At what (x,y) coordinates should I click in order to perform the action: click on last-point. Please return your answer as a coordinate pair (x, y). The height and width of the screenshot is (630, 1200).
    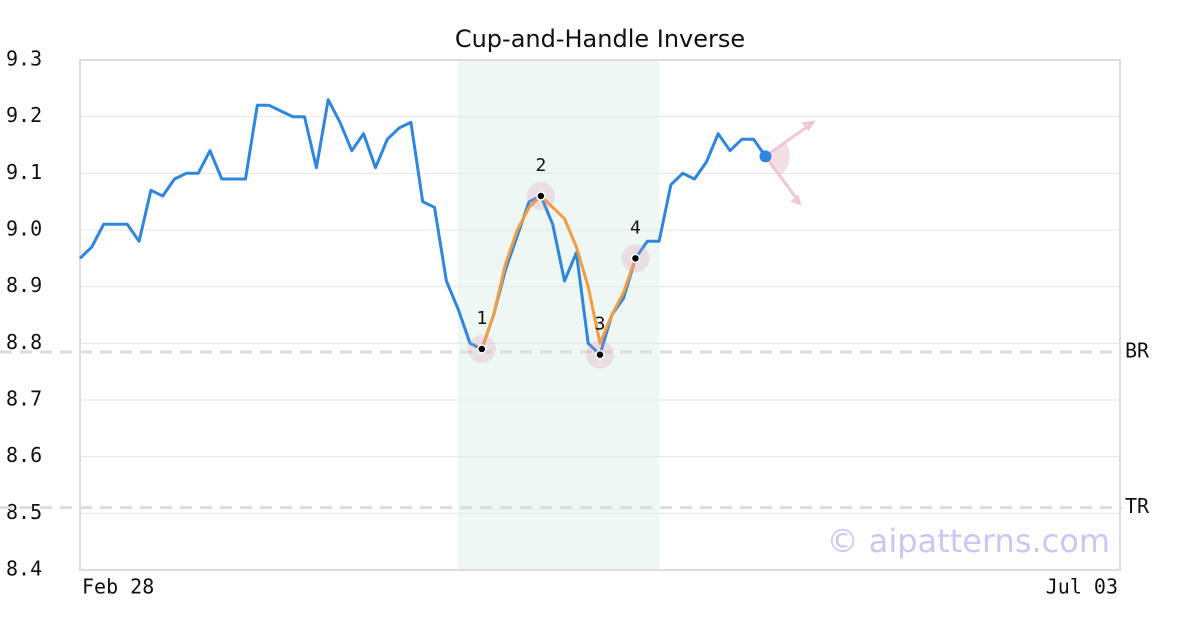
    Looking at the image, I should click on (765, 156).